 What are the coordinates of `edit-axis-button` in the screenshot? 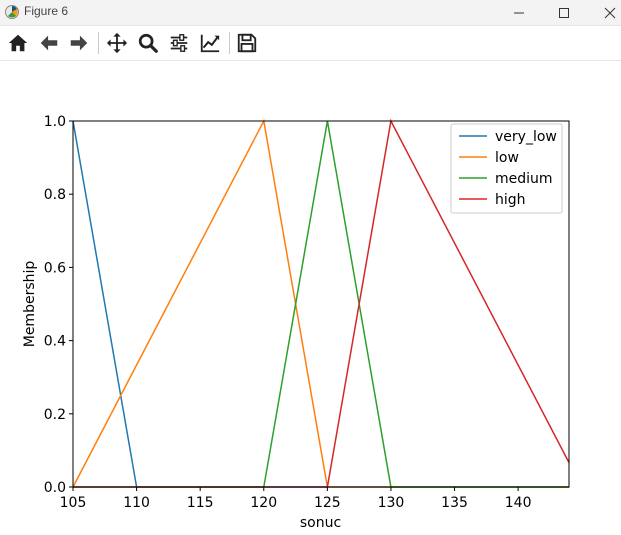 It's located at (210, 43).